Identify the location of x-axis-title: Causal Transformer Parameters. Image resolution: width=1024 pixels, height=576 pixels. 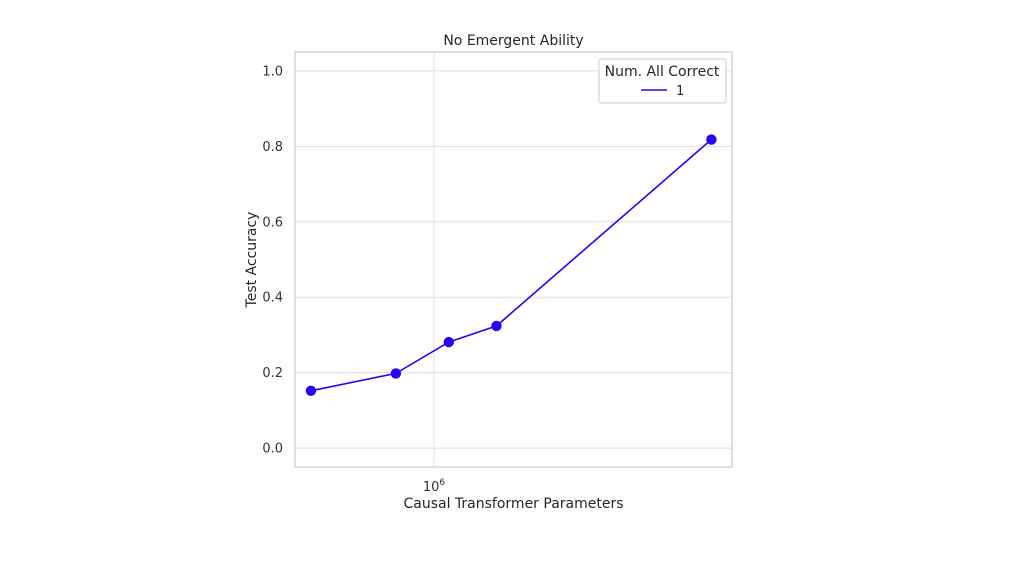
(513, 504).